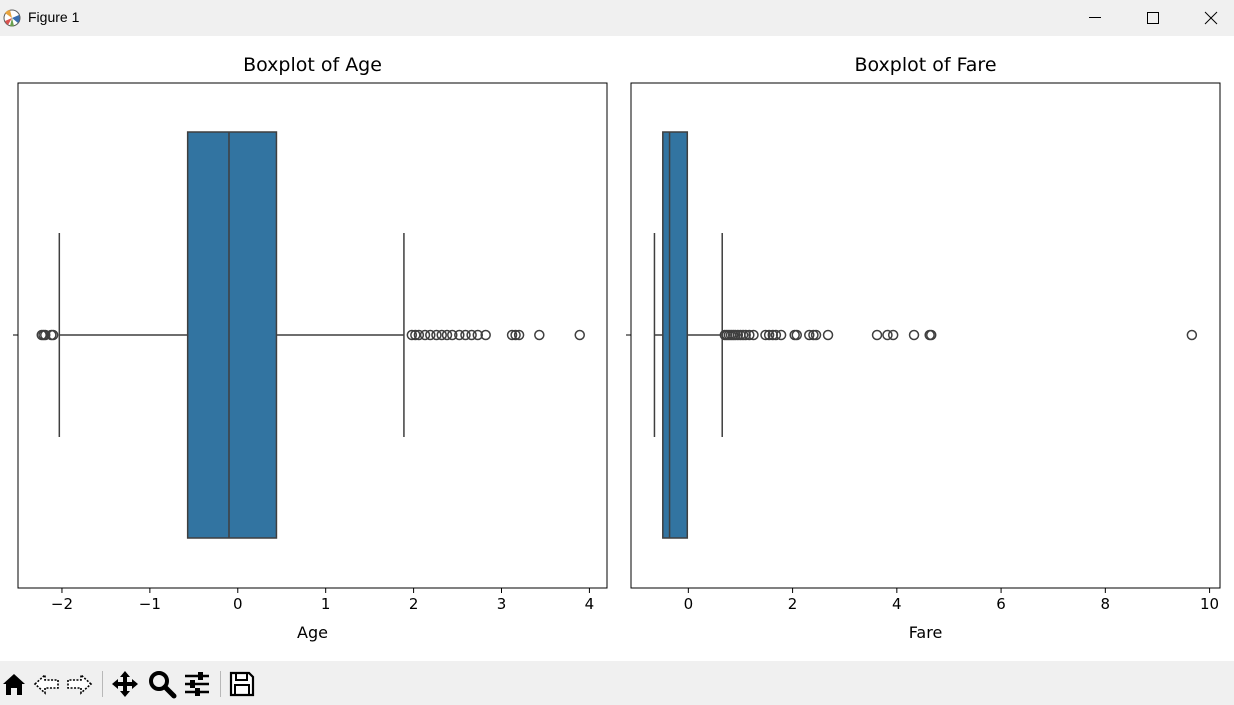  I want to click on home-icon, so click(14, 684).